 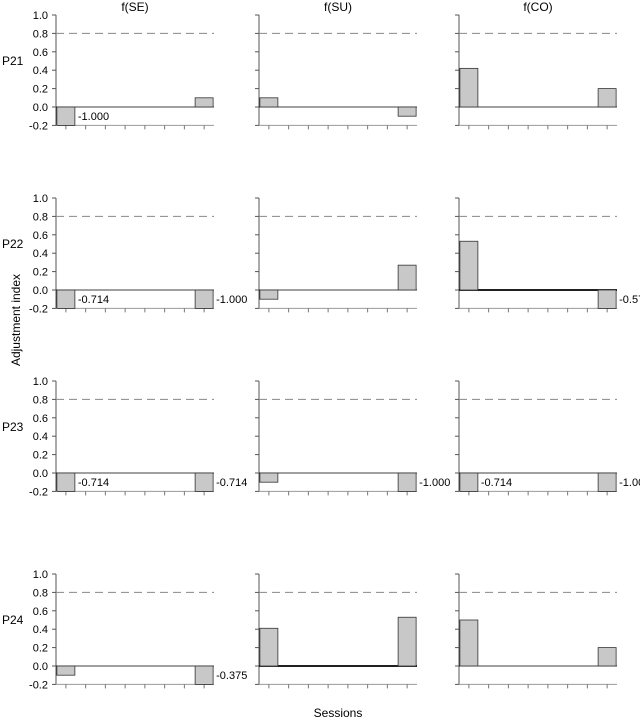 What do you see at coordinates (547, 438) in the screenshot?
I see `panel-p23-2: -0.714 -1.000` at bounding box center [547, 438].